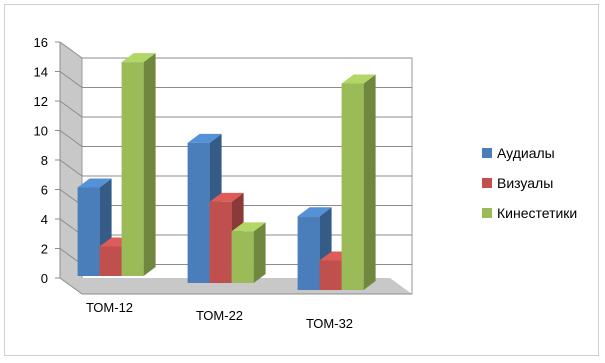 The width and height of the screenshot is (605, 363). What do you see at coordinates (44, 190) in the screenshot?
I see `y-tick-label: 6` at bounding box center [44, 190].